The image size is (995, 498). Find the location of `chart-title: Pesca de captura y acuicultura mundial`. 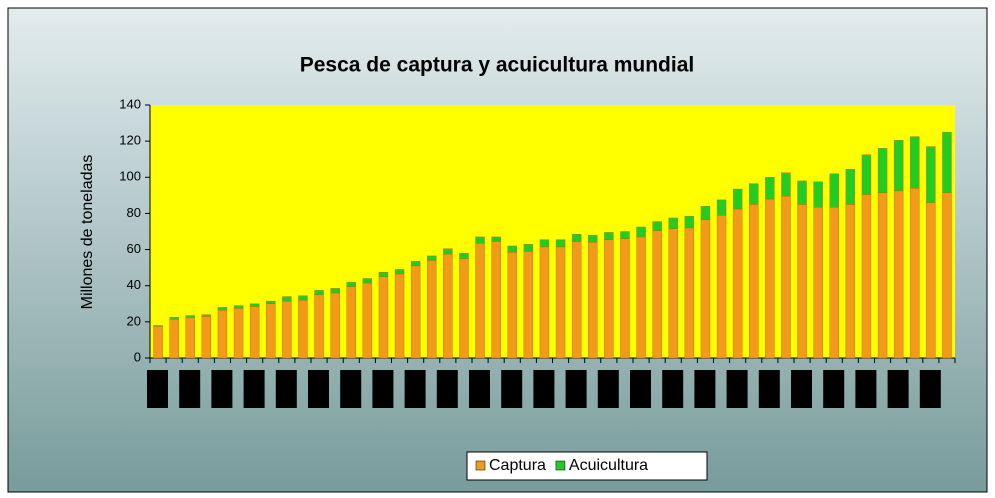

chart-title: Pesca de captura y acuicultura mundial is located at coordinates (497, 65).